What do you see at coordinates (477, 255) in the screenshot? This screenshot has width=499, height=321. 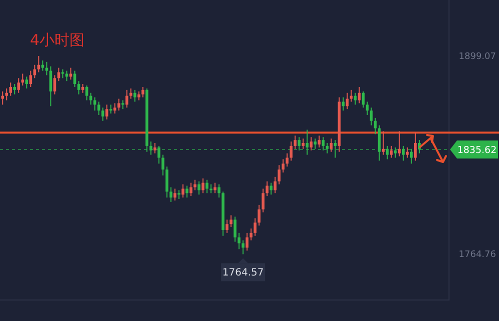 I see `y-tick-label: 1764.76` at bounding box center [477, 255].